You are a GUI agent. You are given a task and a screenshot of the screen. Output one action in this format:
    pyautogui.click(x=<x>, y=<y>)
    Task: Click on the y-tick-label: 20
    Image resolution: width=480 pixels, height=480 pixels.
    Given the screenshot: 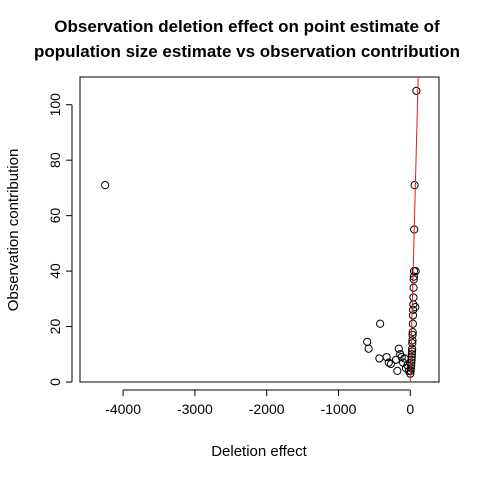 What is the action you would take?
    pyautogui.click(x=55, y=327)
    